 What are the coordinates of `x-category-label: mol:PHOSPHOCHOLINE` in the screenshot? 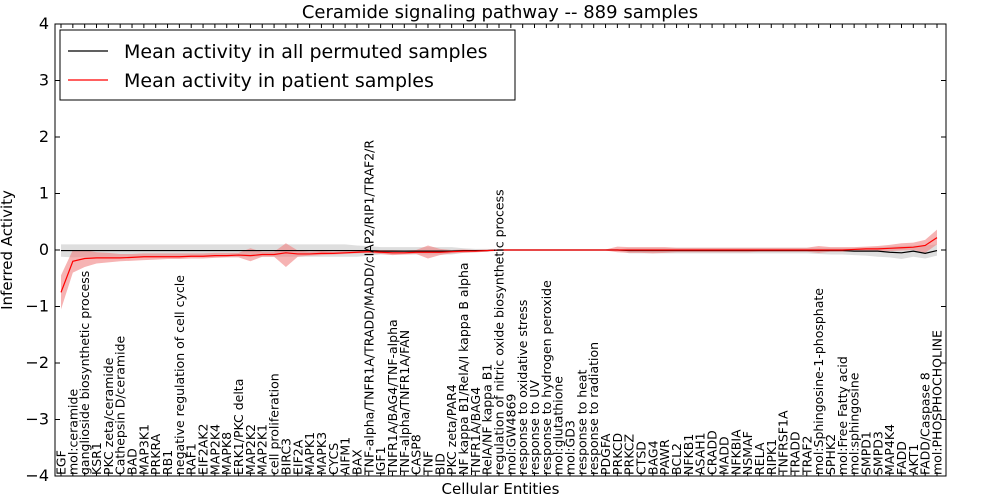 It's located at (937, 402).